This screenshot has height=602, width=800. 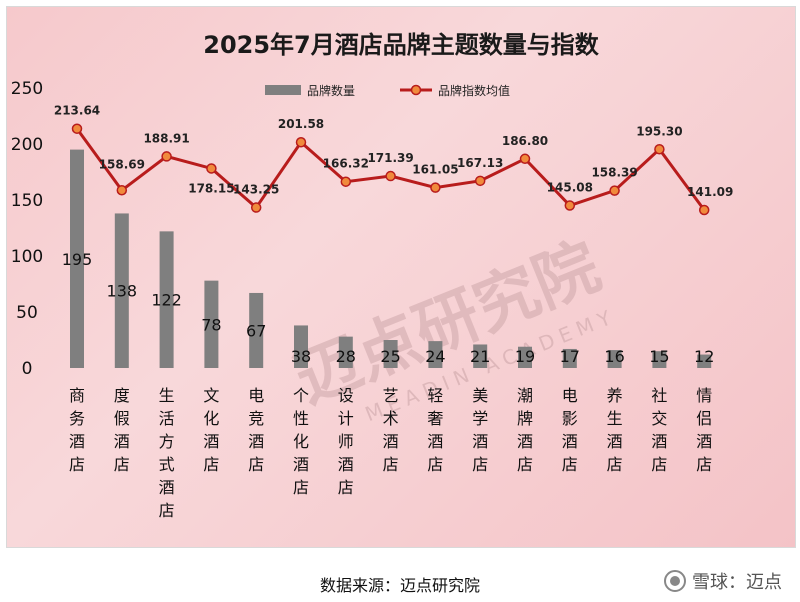 What do you see at coordinates (27, 313) in the screenshot?
I see `y-tick-label: 50` at bounding box center [27, 313].